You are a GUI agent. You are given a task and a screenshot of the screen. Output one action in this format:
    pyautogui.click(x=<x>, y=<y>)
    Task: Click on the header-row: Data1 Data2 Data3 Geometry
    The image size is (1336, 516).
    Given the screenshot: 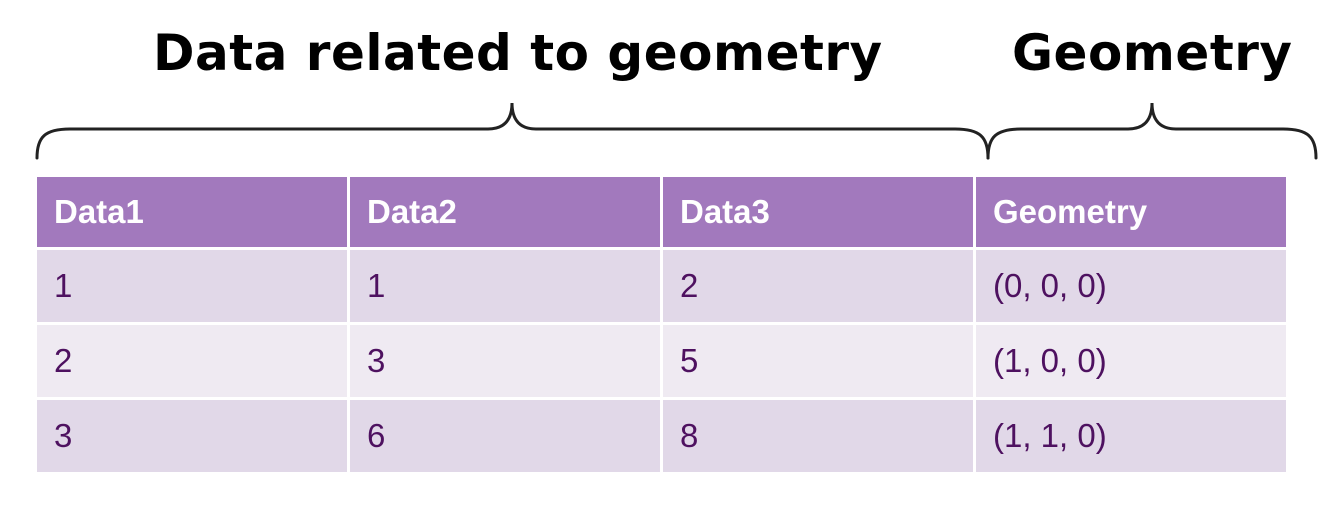 What is the action you would take?
    pyautogui.click(x=661, y=212)
    